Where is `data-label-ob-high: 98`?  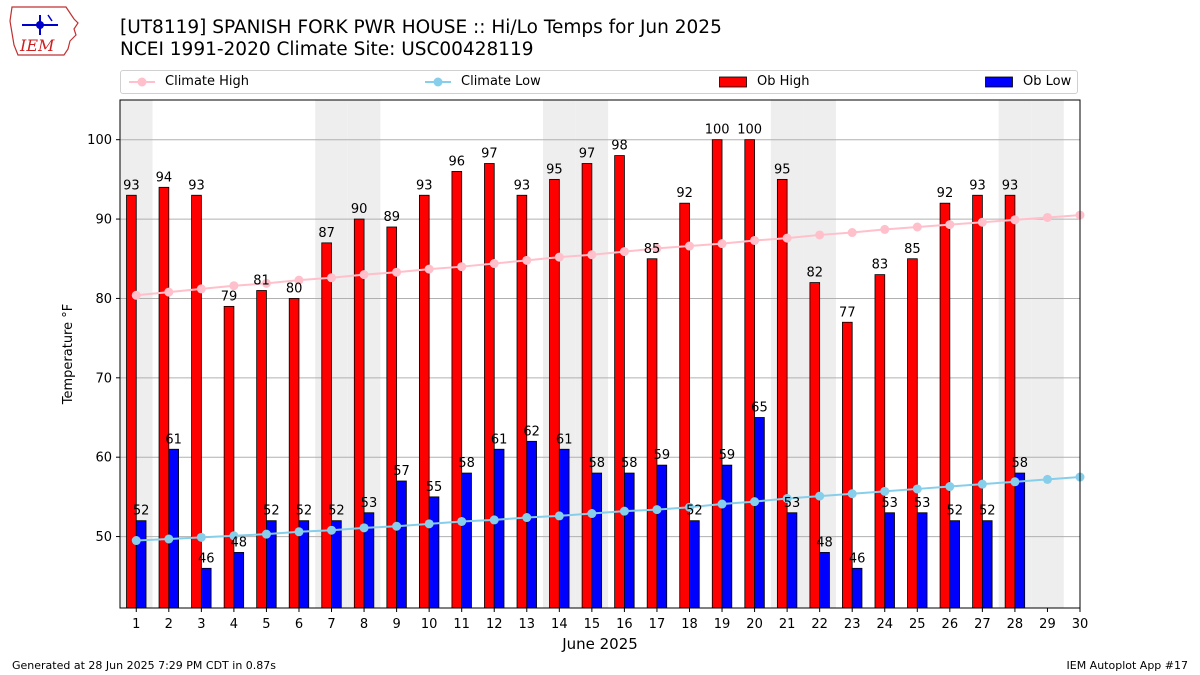 data-label-ob-high: 98 is located at coordinates (619, 146).